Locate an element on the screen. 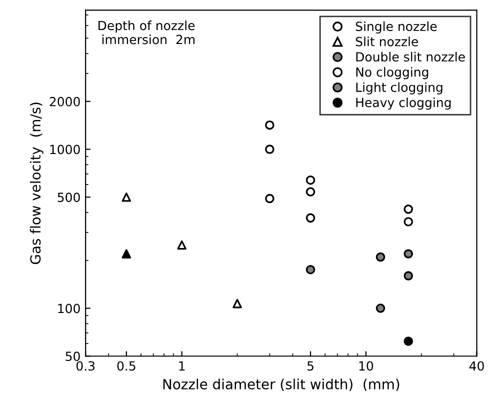 The height and width of the screenshot is (407, 489). legend-label: No clogging is located at coordinates (392, 73).